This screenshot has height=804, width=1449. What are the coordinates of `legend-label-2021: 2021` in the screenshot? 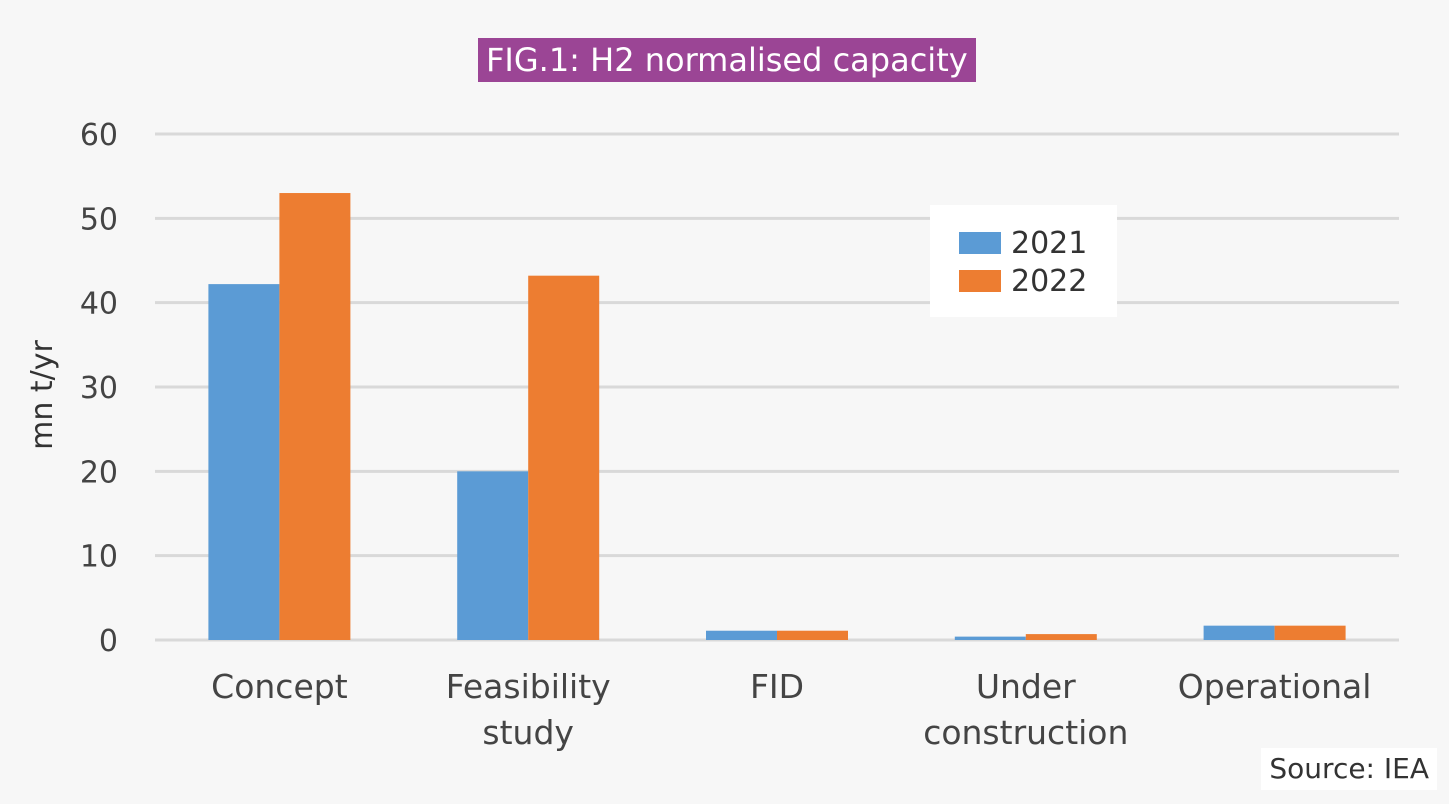 It's located at (1049, 243).